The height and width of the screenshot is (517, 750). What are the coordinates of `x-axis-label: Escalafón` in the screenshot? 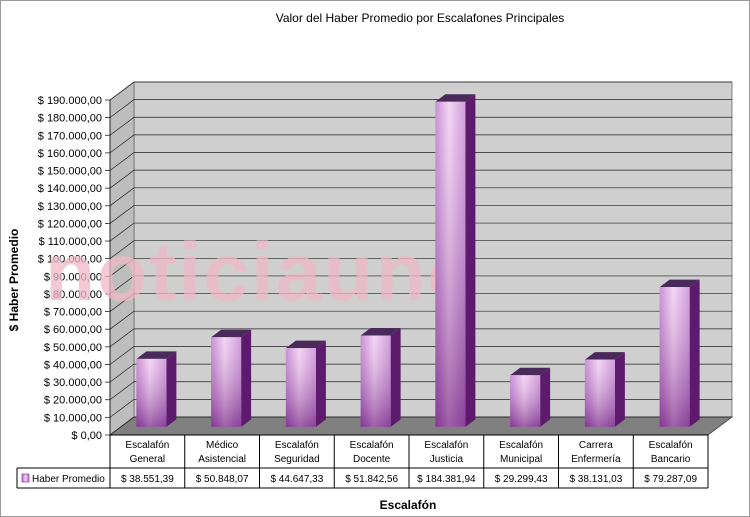 It's located at (408, 505).